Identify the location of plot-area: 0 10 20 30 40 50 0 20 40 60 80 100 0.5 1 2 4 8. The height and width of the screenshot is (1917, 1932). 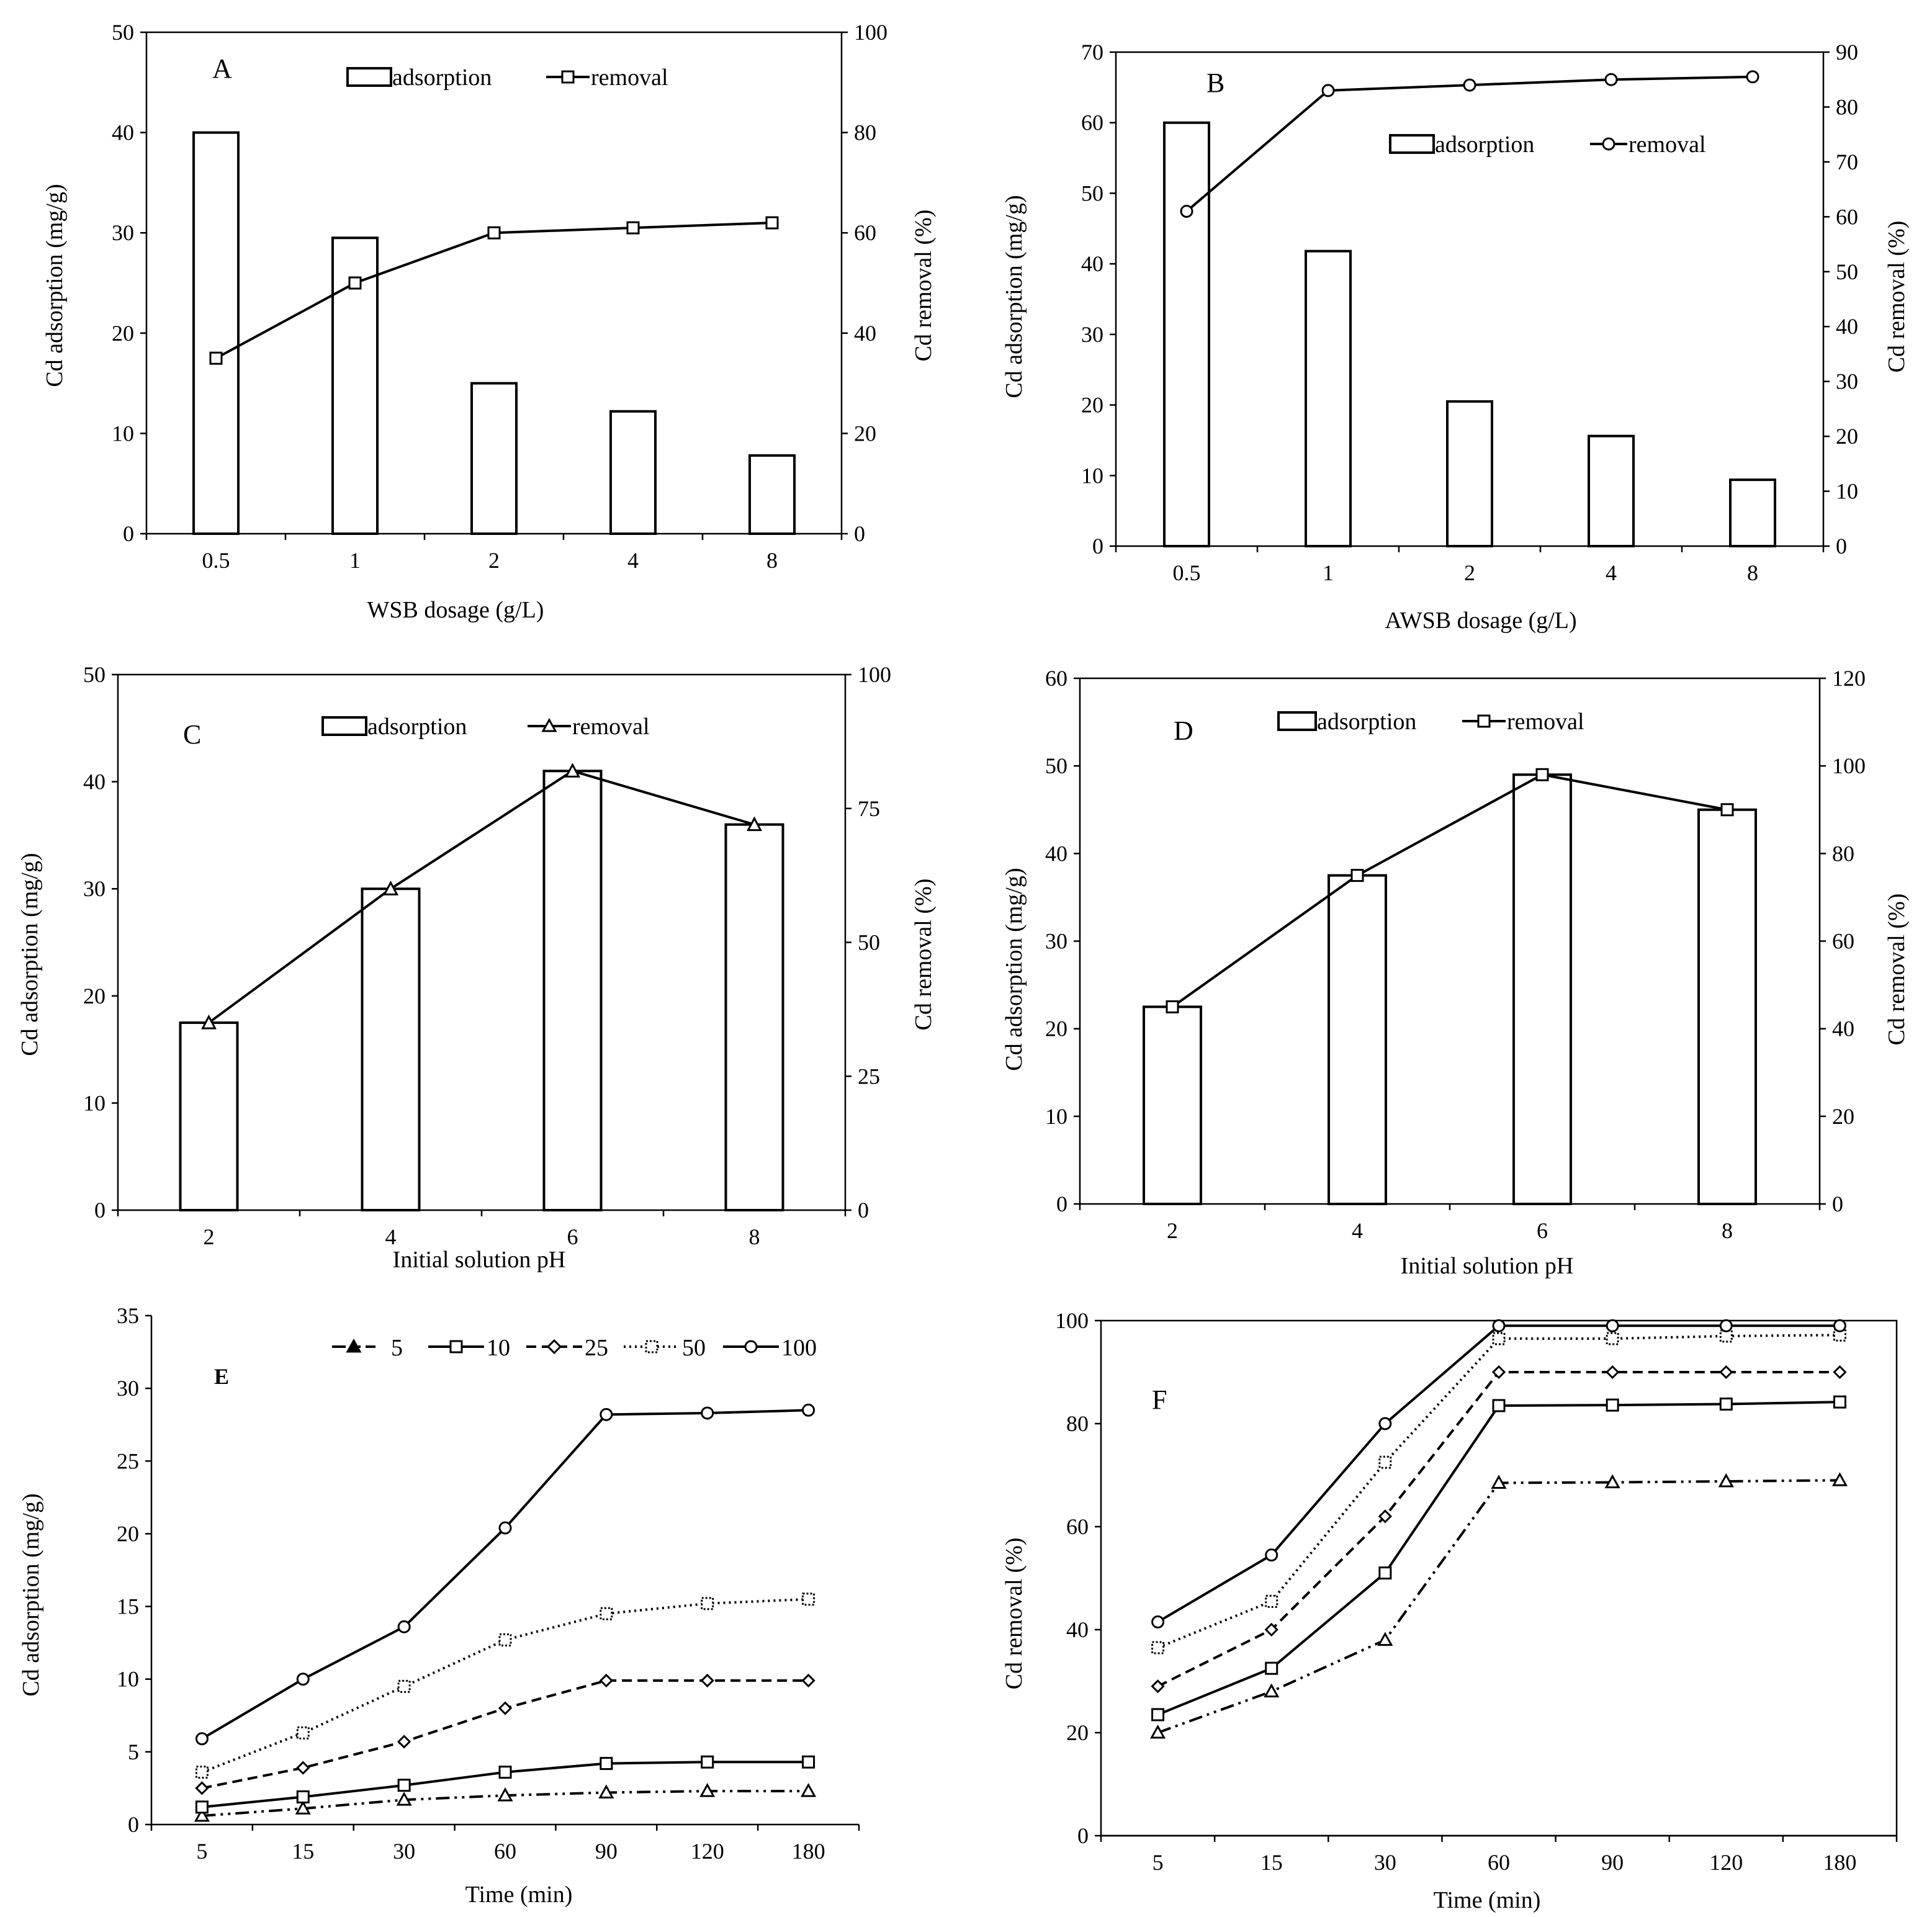
(499, 296).